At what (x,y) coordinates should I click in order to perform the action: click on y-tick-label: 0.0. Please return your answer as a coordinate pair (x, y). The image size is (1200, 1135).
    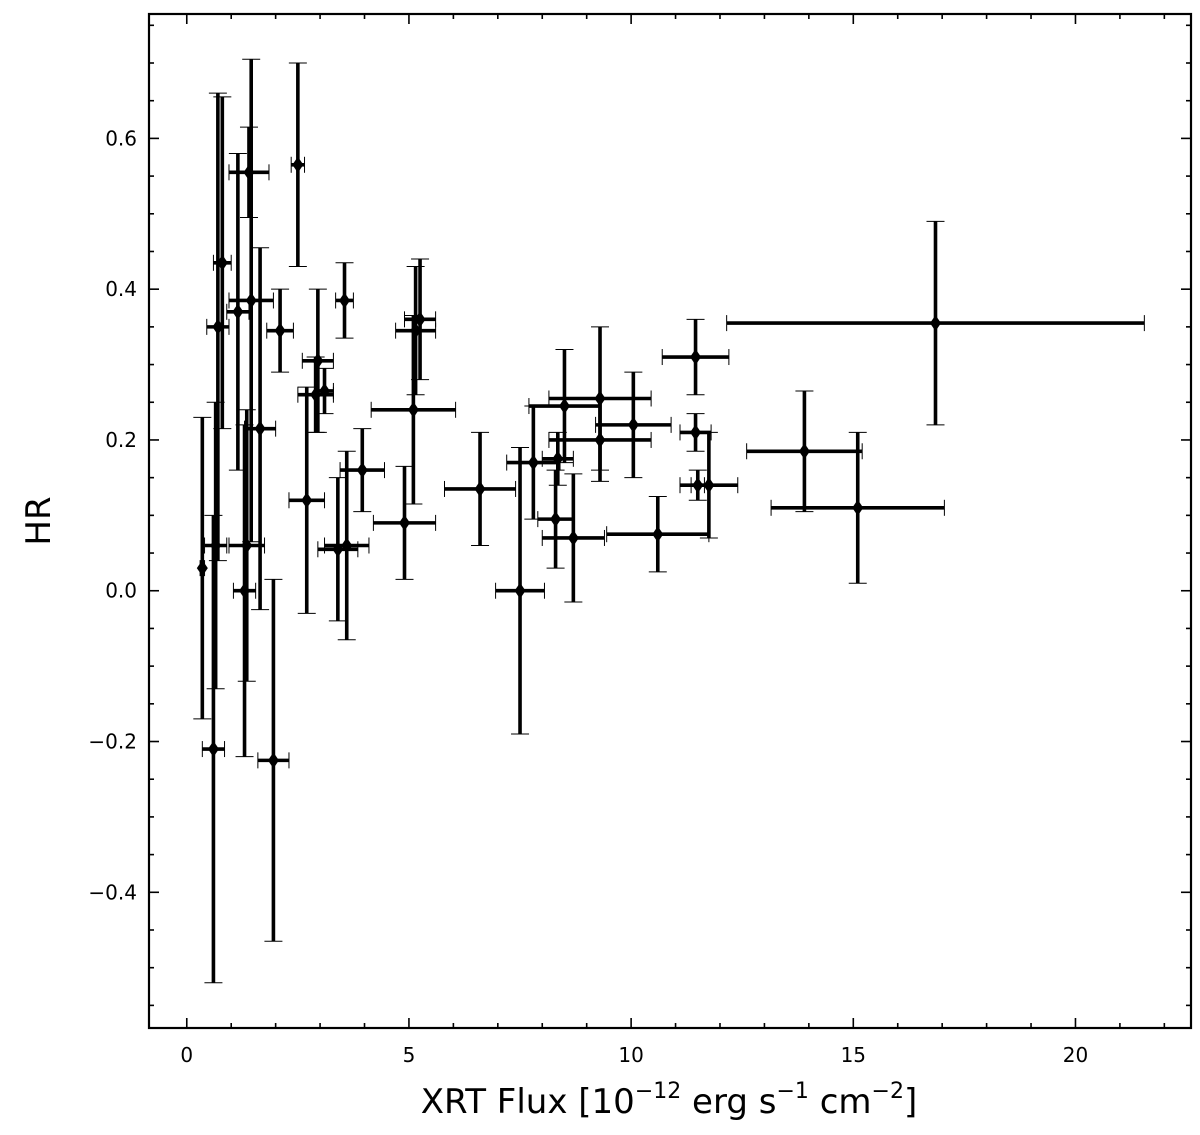
    Looking at the image, I should click on (121, 591).